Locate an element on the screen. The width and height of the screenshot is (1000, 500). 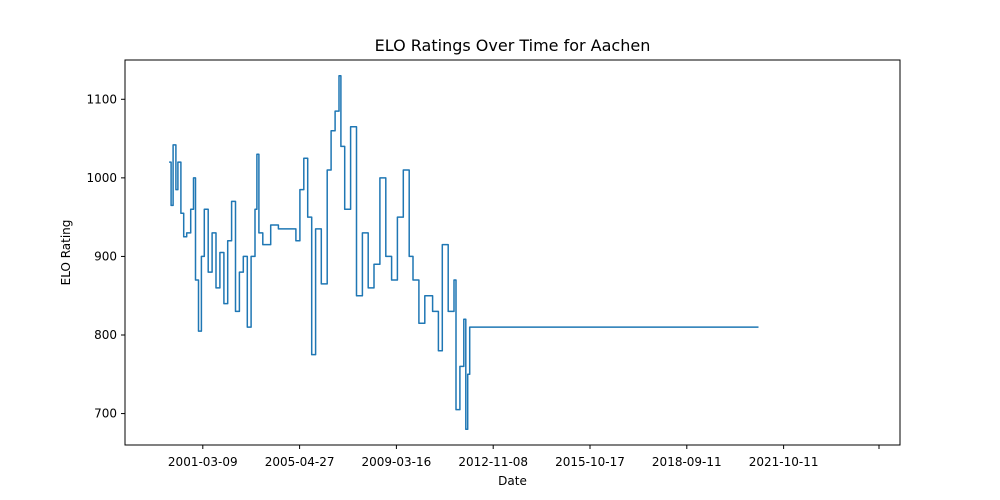
x-tick-label: 2015-10-17 is located at coordinates (590, 462).